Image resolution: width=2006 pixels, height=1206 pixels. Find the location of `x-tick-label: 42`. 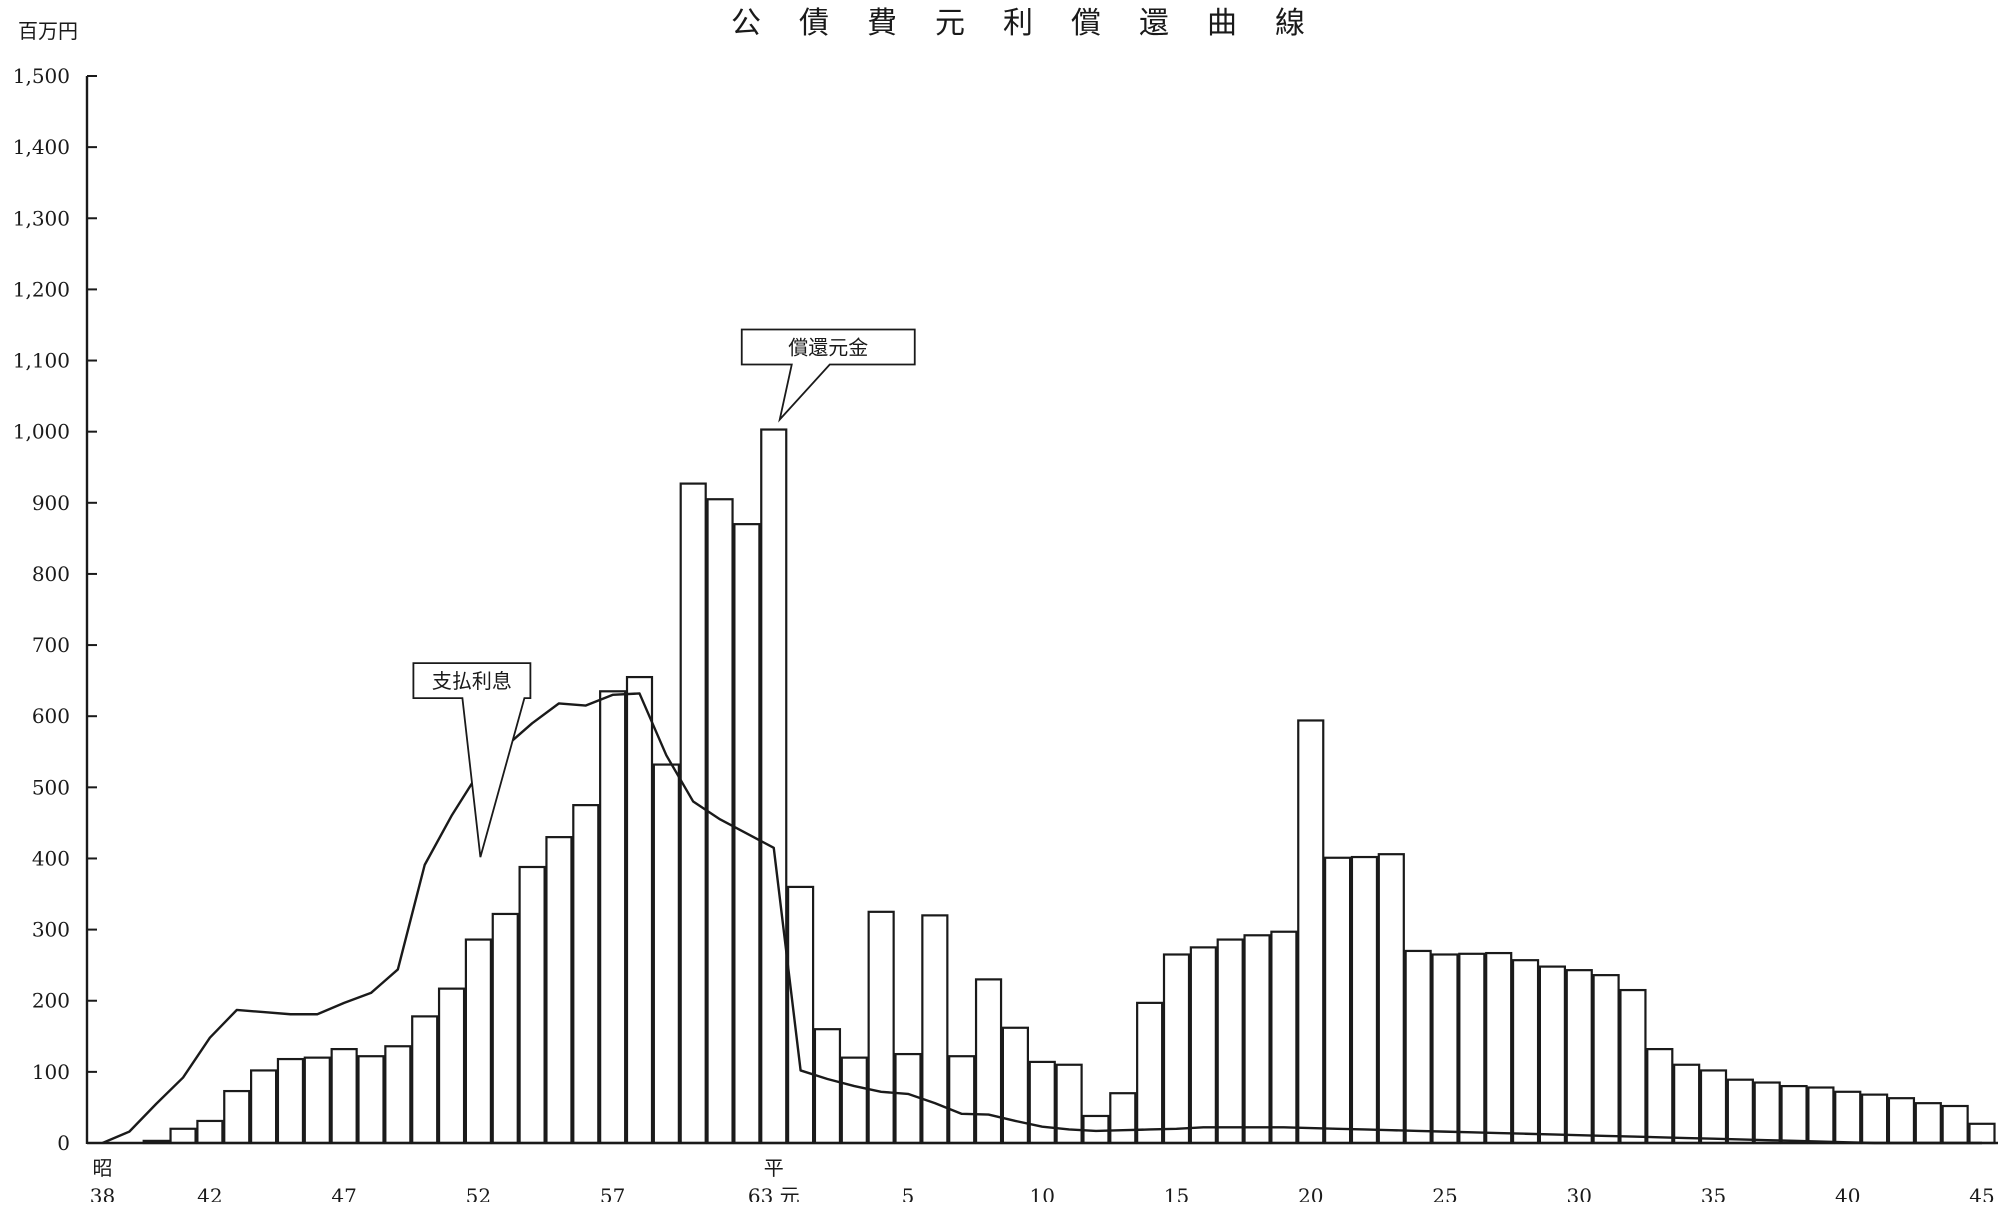

x-tick-label: 42 is located at coordinates (209, 1193).